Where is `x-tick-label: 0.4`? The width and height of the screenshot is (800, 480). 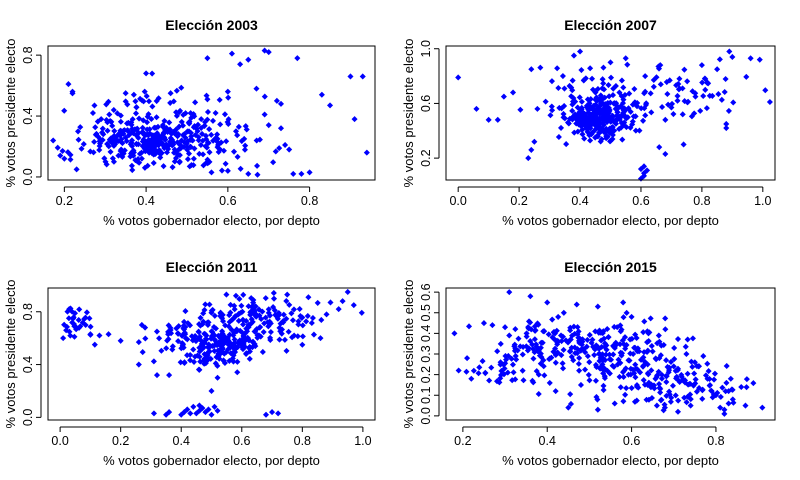 x-tick-label: 0.4 is located at coordinates (547, 441).